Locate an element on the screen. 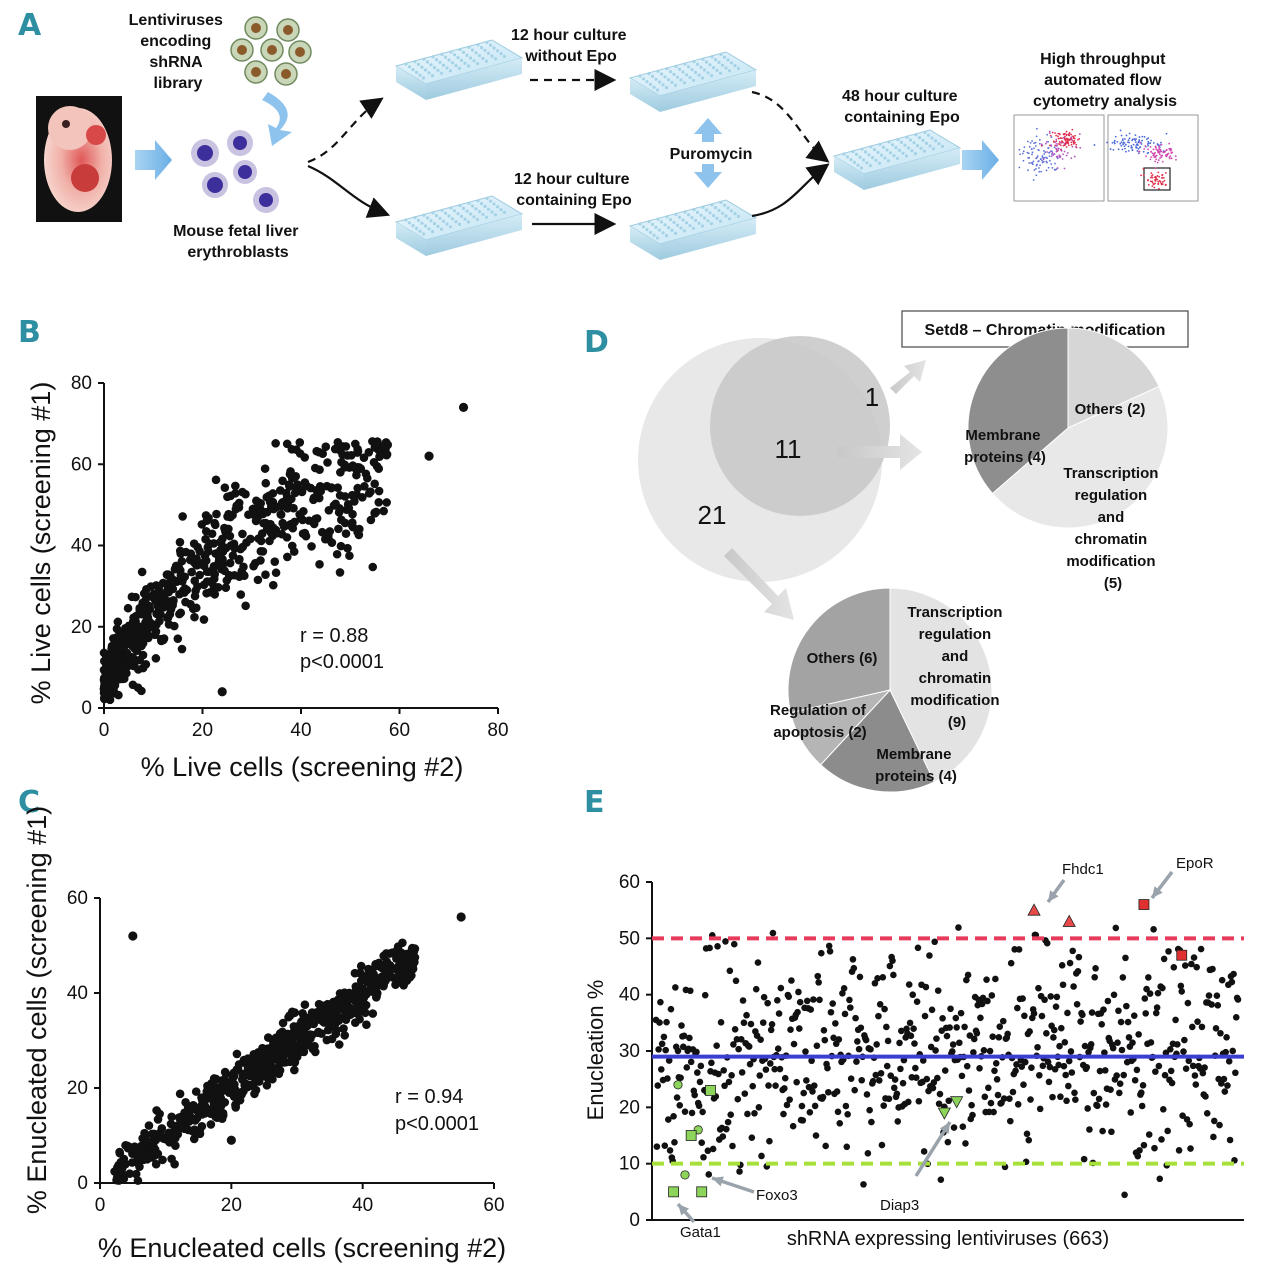 Image resolution: width=1271 pixels, height=1280 pixels. e-x-axis-label: shRNA expressing lentiviruses (663) is located at coordinates (948, 1239).